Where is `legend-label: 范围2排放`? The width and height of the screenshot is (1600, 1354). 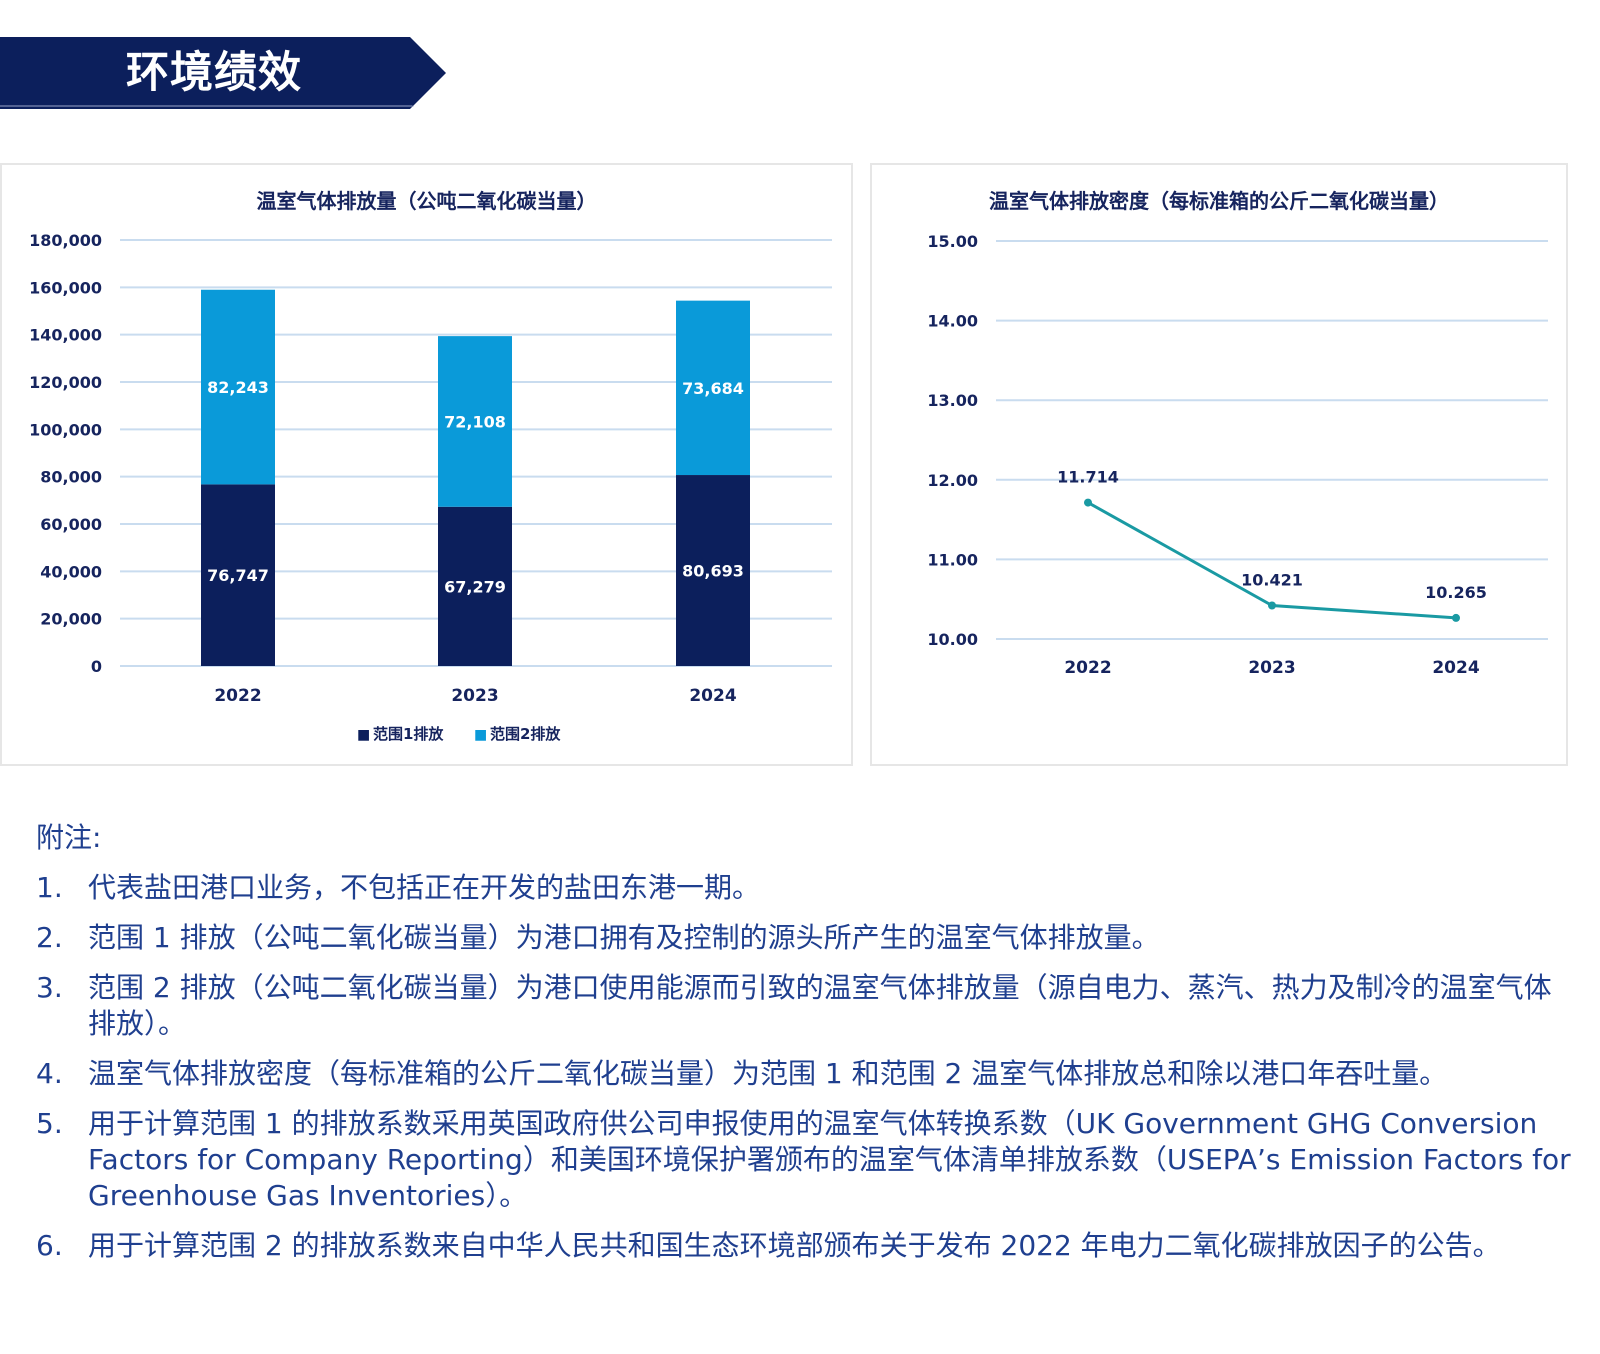 legend-label: 范围2排放 is located at coordinates (525, 734).